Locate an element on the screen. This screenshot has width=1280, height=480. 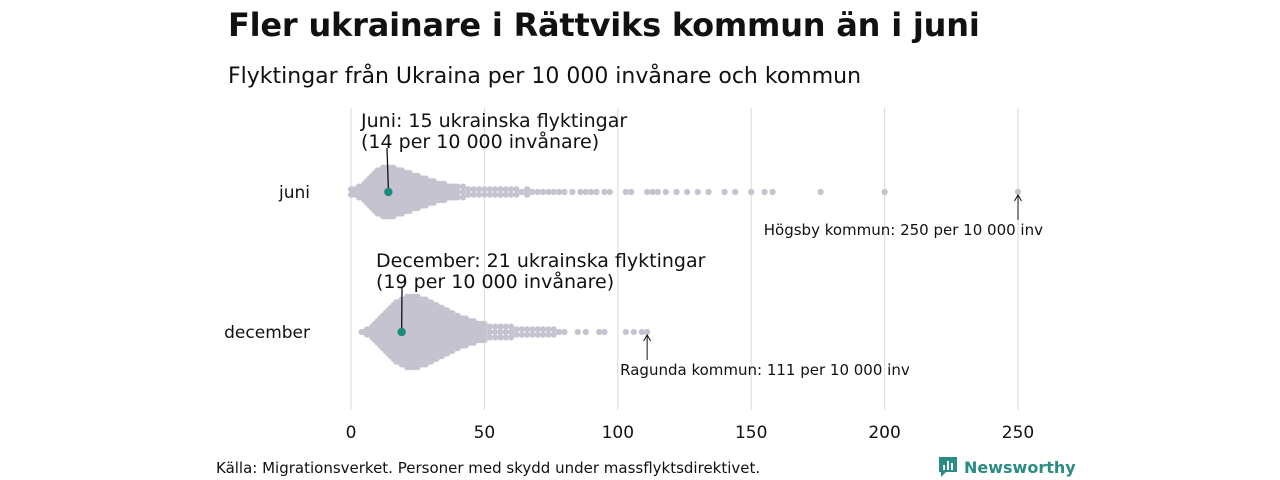
x-tick-label: 100 is located at coordinates (618, 433).